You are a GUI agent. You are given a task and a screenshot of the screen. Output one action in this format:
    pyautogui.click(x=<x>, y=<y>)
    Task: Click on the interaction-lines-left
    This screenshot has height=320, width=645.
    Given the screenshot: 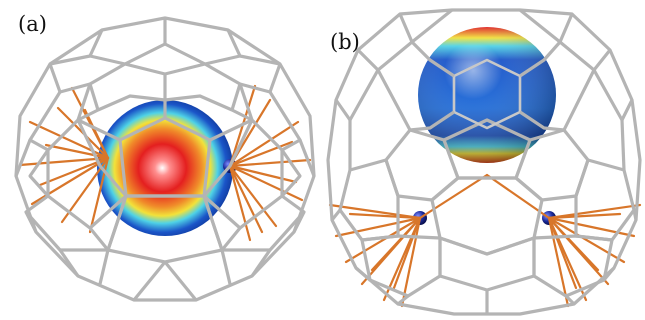 What is the action you would take?
    pyautogui.click(x=64, y=160)
    